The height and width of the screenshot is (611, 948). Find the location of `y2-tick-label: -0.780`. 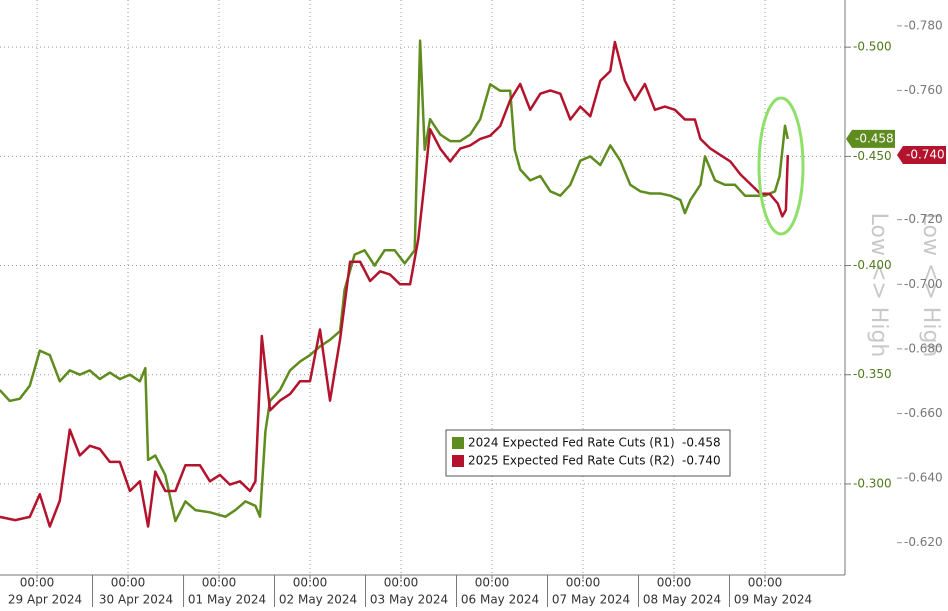

y2-tick-label: -0.780 is located at coordinates (923, 25).